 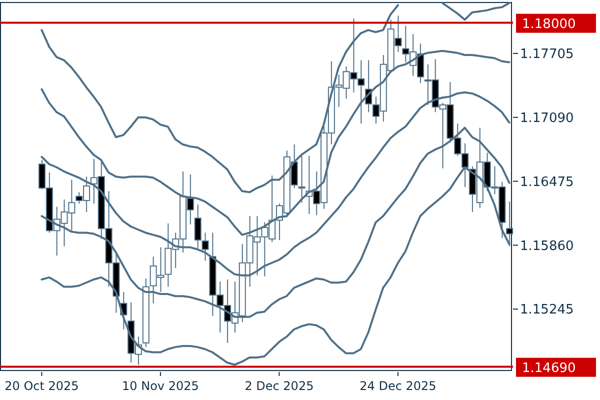 I want to click on y-tick-label: 1.17705, so click(x=547, y=54).